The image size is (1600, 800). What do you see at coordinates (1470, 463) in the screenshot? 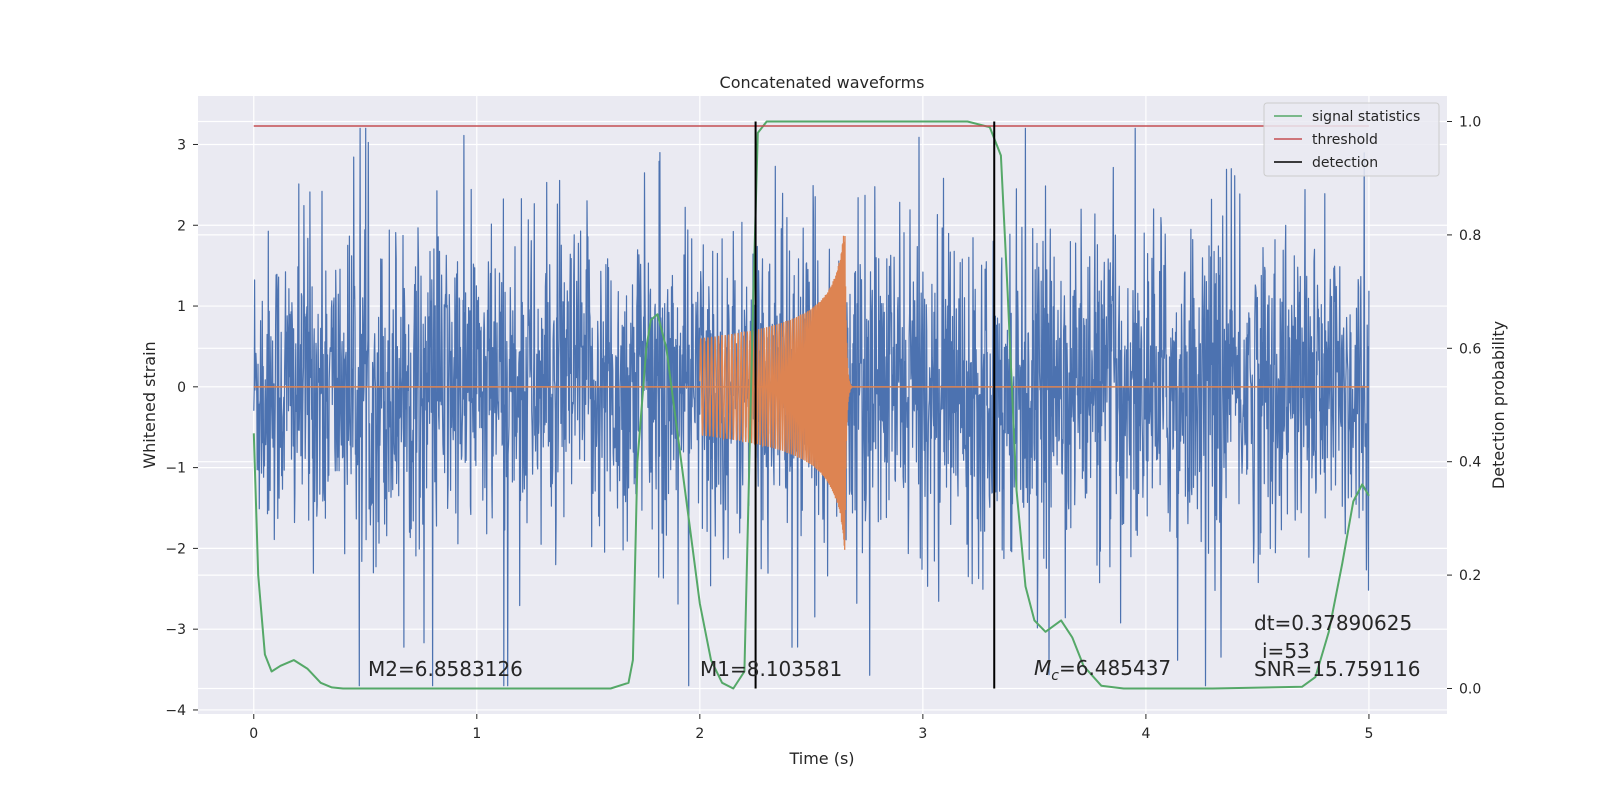
I see `y2-tick-label: 0.4` at bounding box center [1470, 463].